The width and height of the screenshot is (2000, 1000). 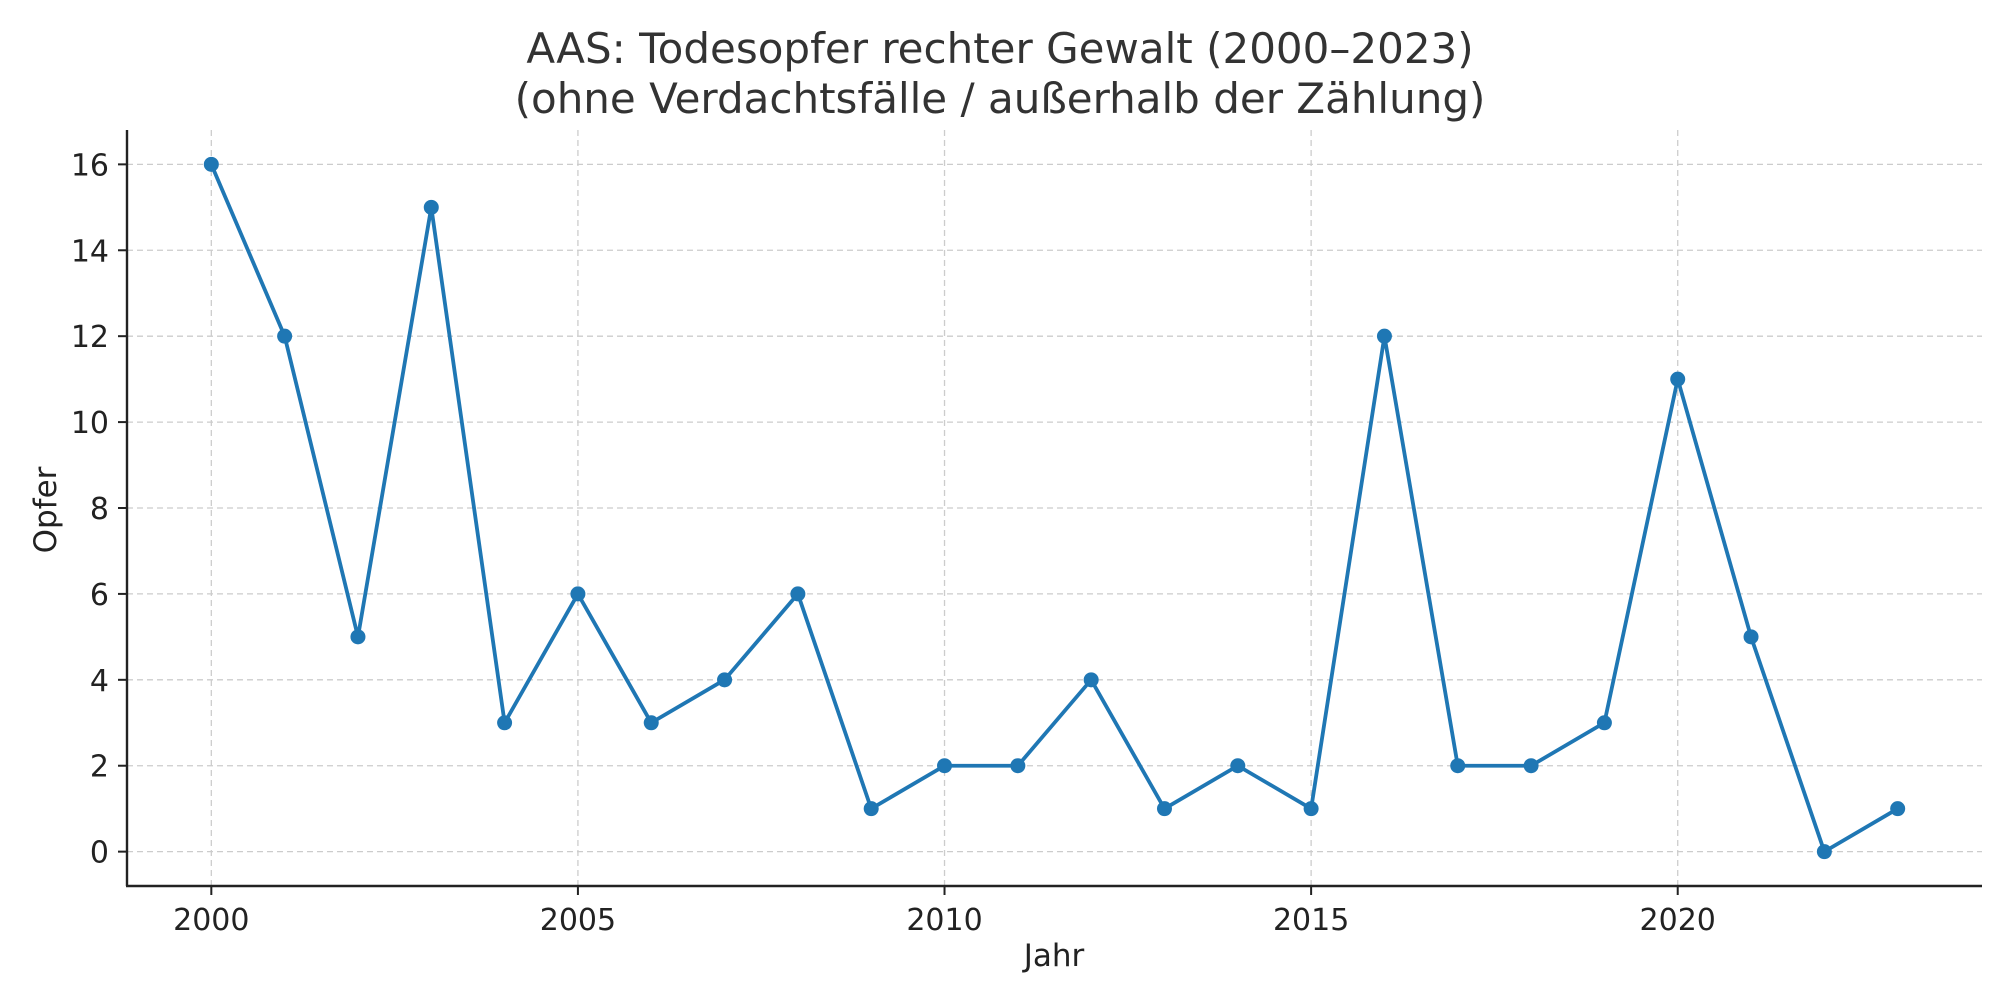 What do you see at coordinates (578, 920) in the screenshot?
I see `x-tick-label: 2005` at bounding box center [578, 920].